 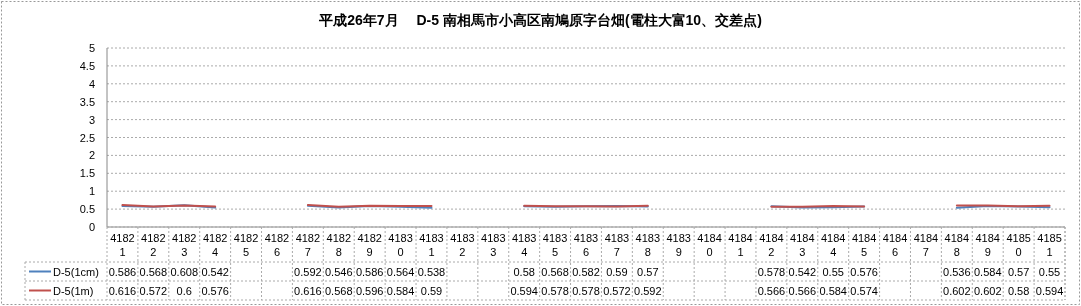 I want to click on x-tick-label: 41846, so click(x=895, y=245).